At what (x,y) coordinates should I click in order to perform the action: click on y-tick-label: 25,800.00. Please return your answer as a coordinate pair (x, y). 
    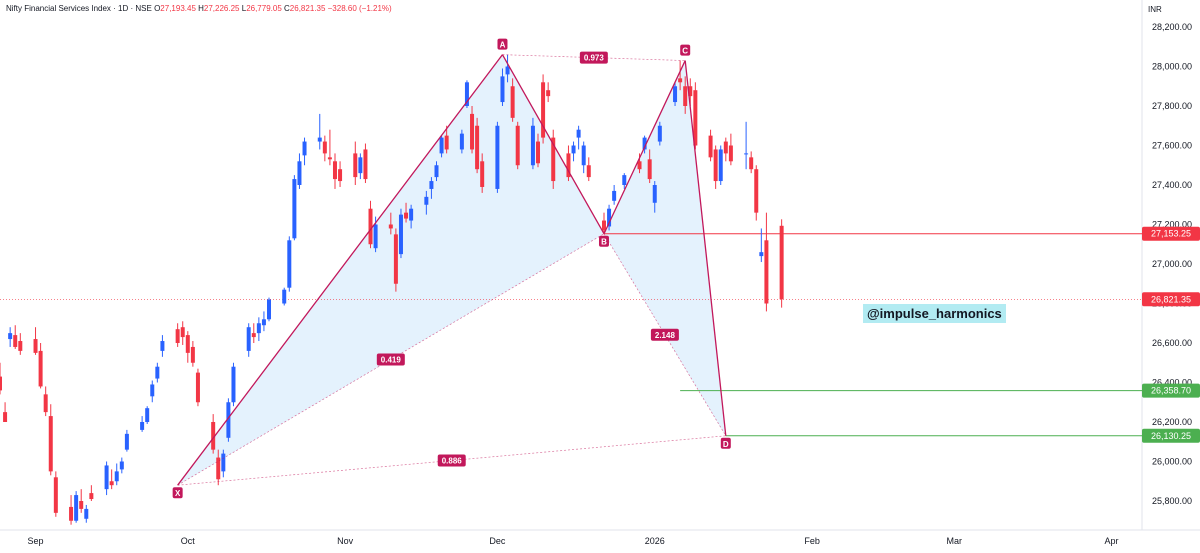
    Looking at the image, I should click on (1172, 501).